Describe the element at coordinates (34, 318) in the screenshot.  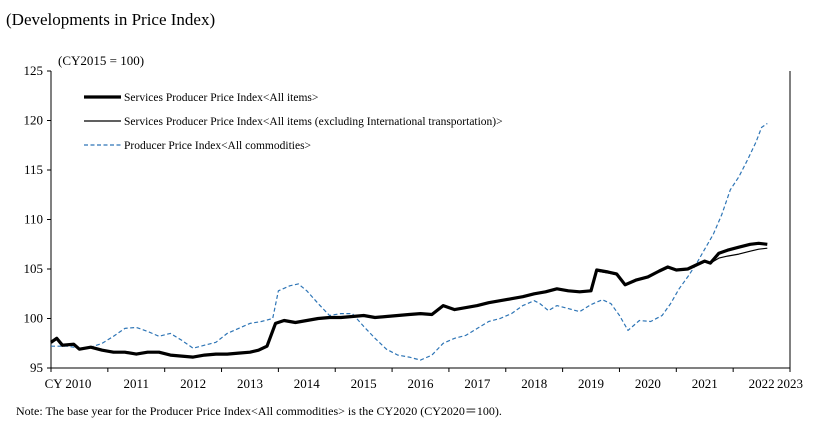
I see `y-tick-label: 100` at that location.